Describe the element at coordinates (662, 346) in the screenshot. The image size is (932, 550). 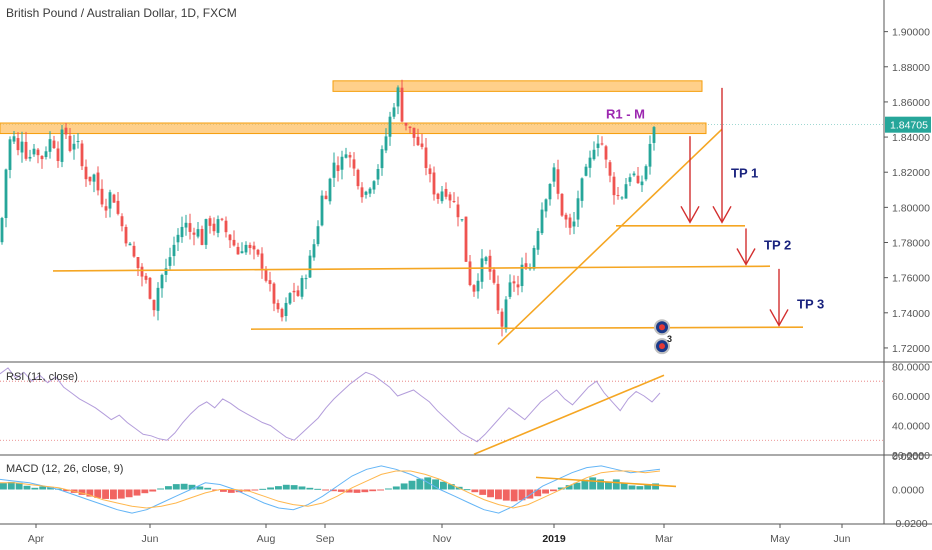
I see `event-flag-dot` at that location.